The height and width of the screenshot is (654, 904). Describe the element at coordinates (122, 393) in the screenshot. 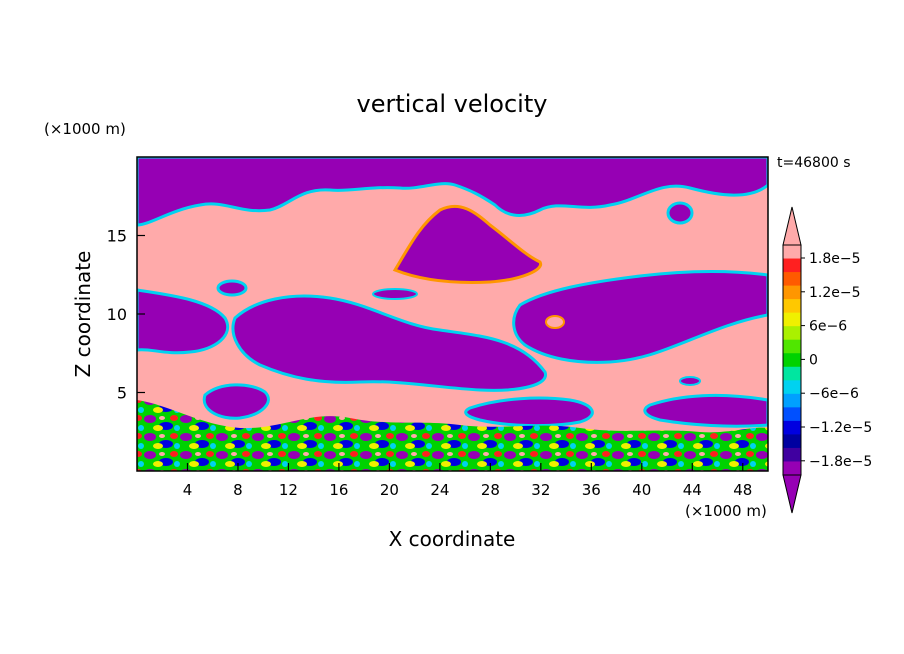

I see `y-tick-label: 5` at that location.